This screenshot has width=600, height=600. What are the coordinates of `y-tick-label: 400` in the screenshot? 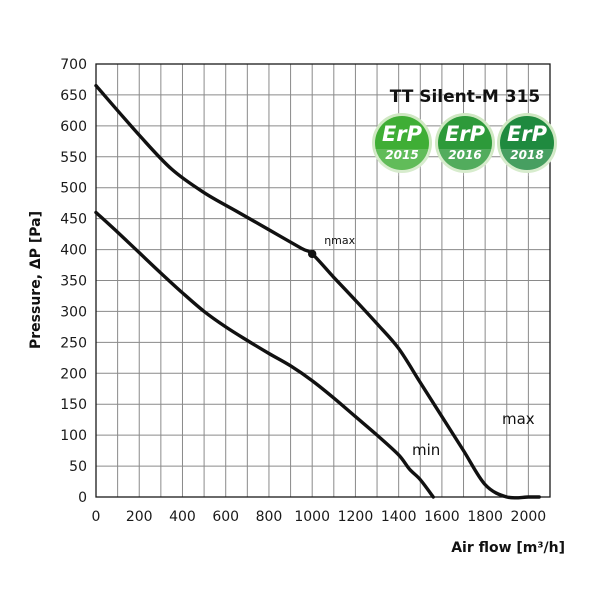 It's located at (73, 251).